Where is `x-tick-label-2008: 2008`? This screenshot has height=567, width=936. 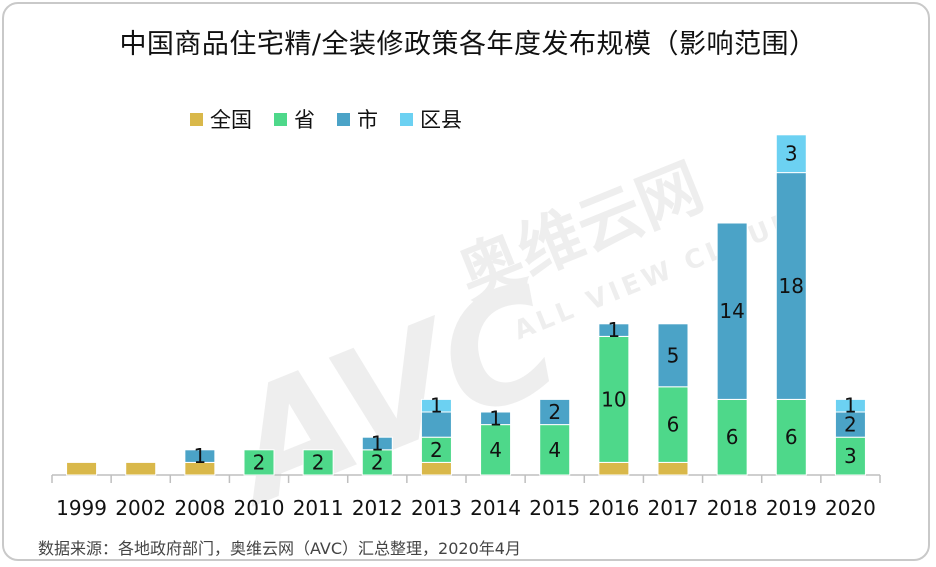 x-tick-label-2008: 2008 is located at coordinates (199, 508).